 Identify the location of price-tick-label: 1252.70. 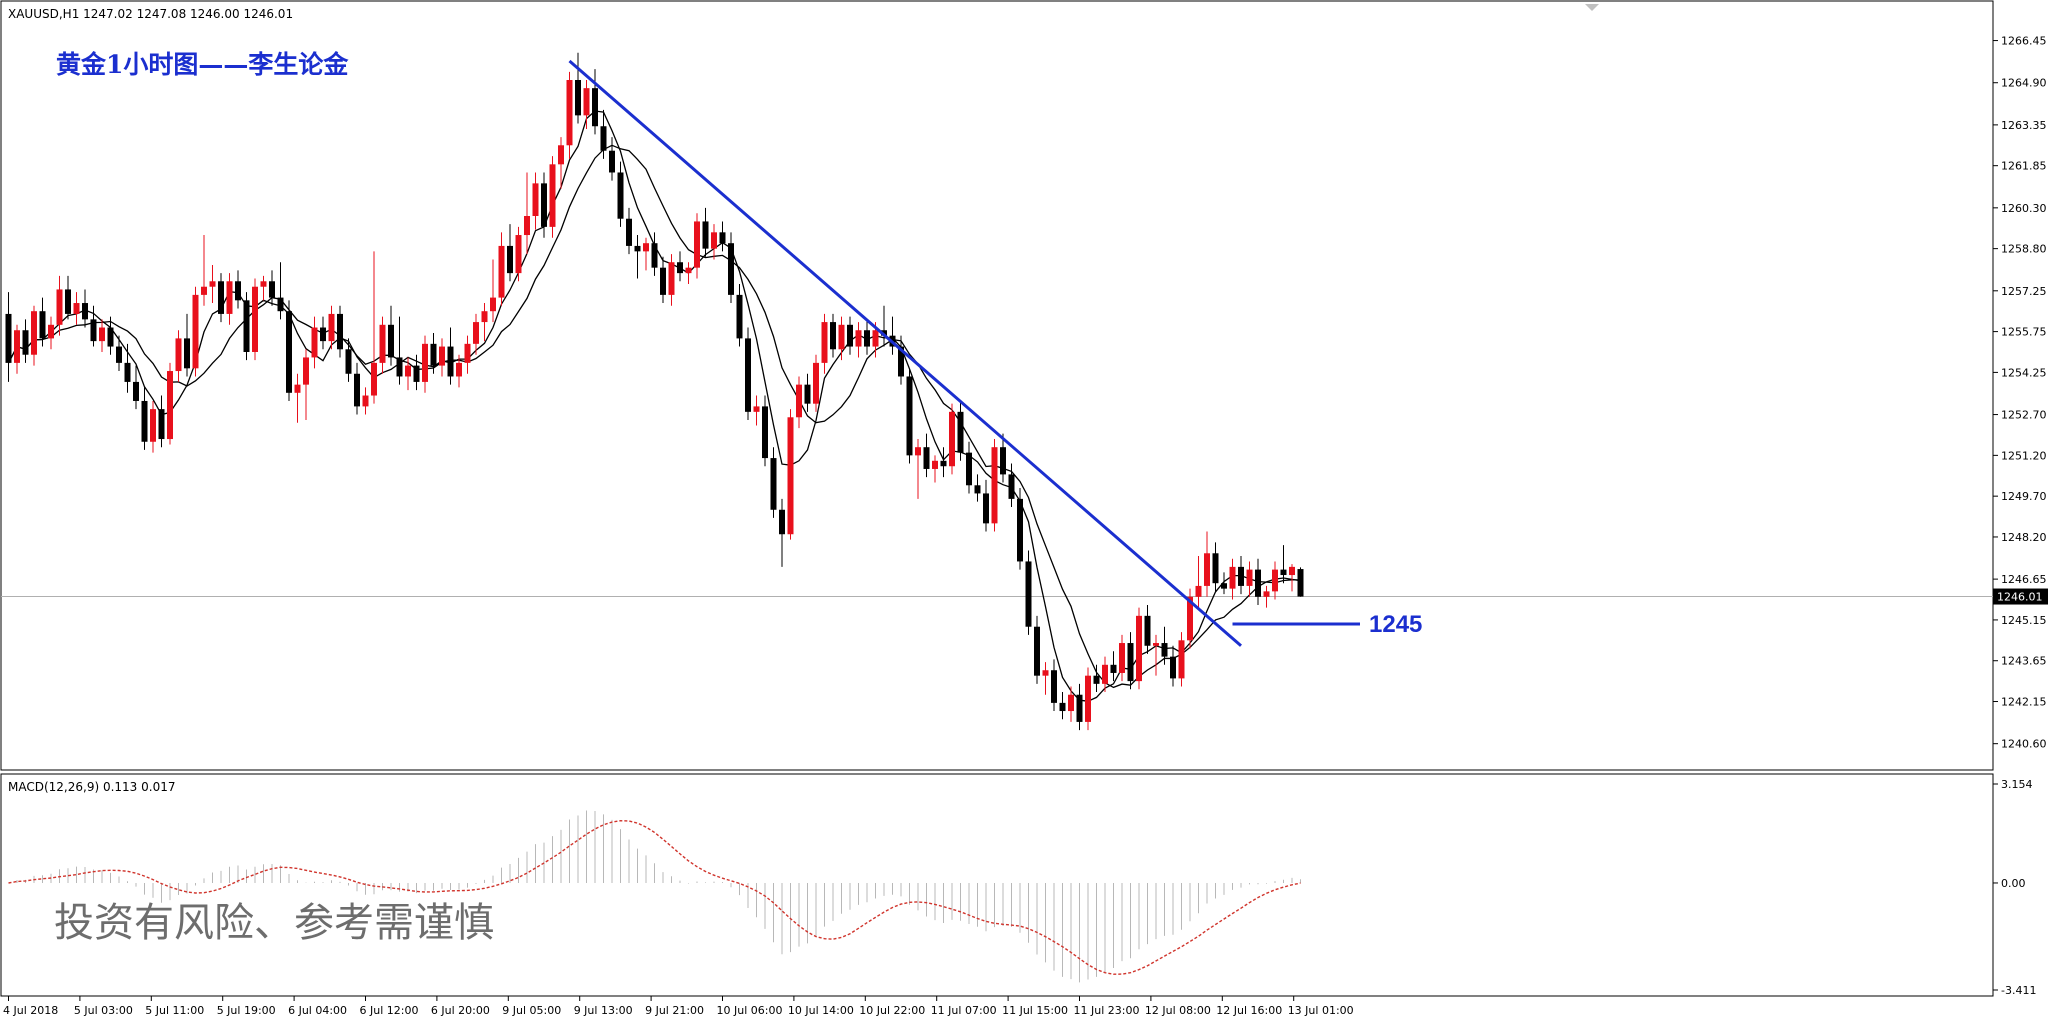
(2024, 415).